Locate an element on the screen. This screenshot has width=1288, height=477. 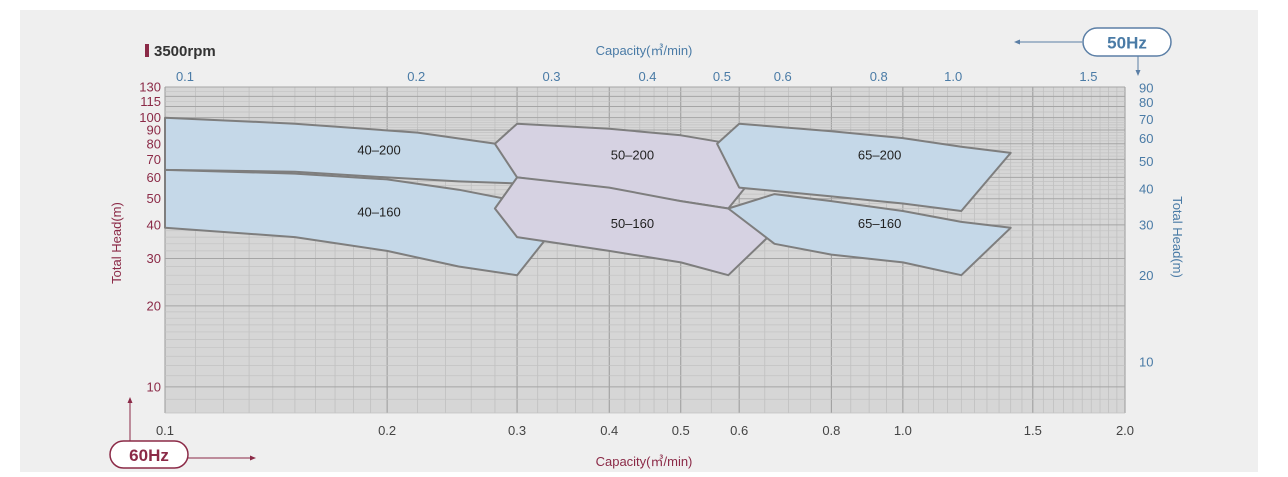
series-label-65-200: 65–200 is located at coordinates (879, 154).